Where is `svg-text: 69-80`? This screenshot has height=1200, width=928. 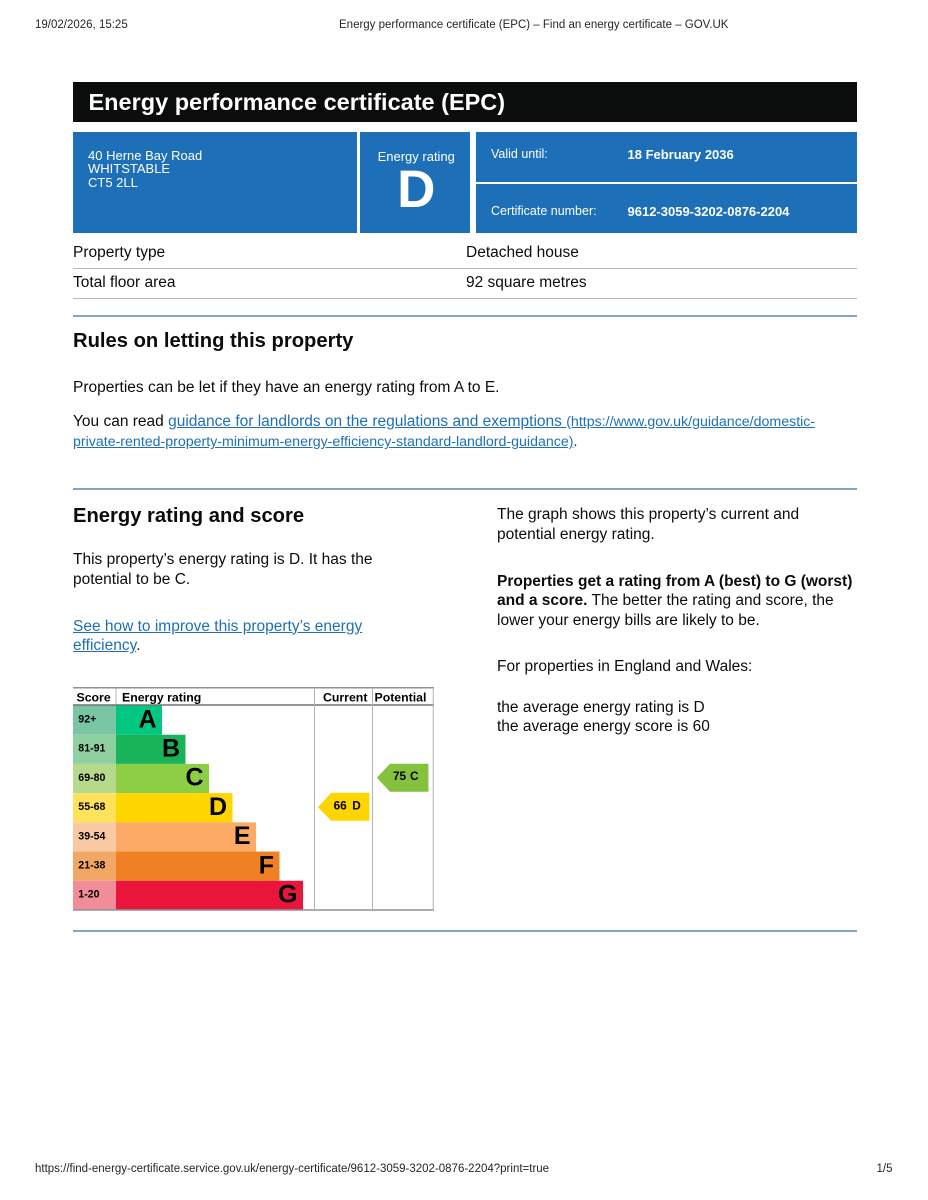 svg-text: 69-80 is located at coordinates (91, 777).